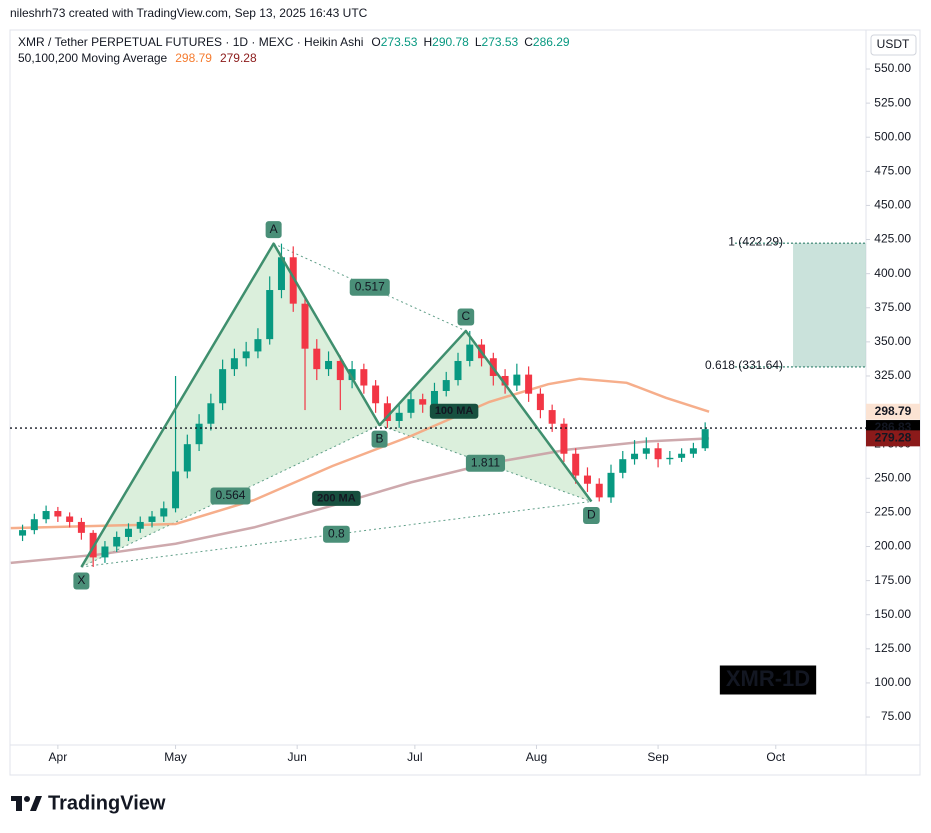  I want to click on fib-zone, so click(829, 305).